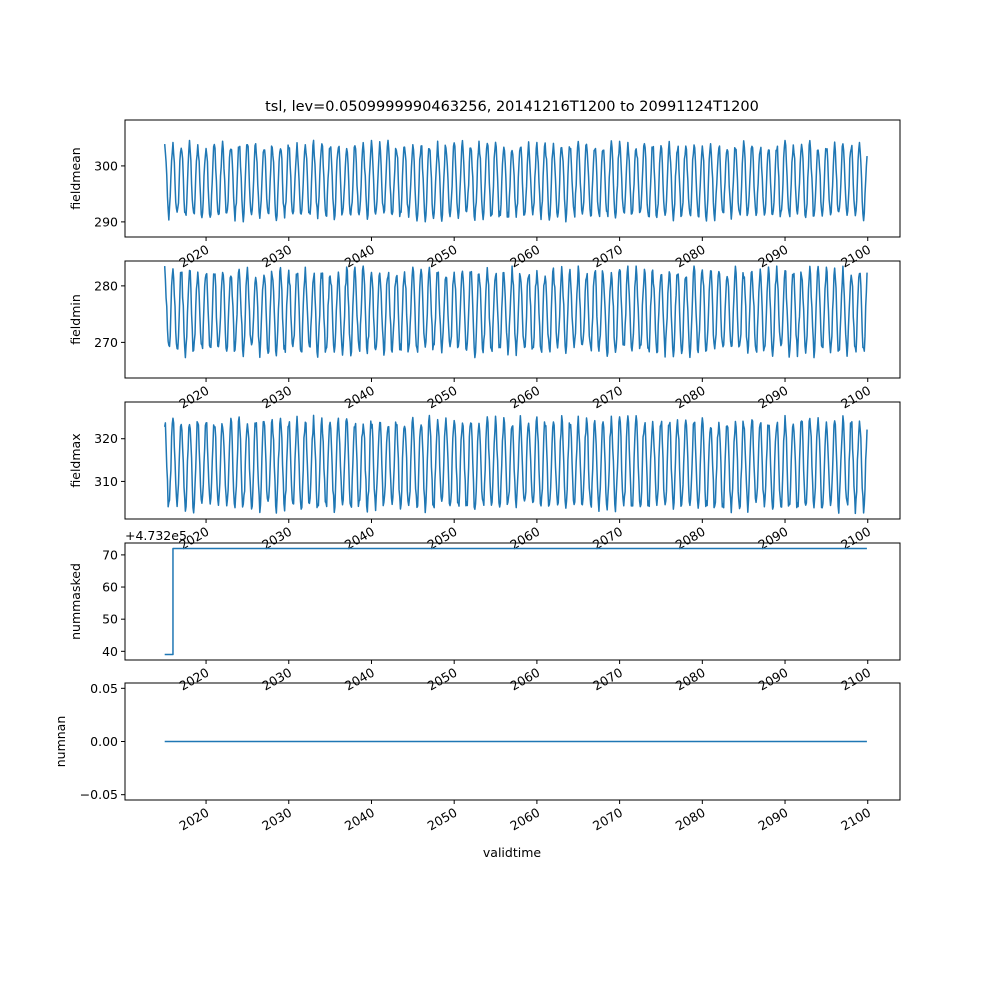 The height and width of the screenshot is (1000, 1000). What do you see at coordinates (75, 601) in the screenshot?
I see `y-axis-label: nummasked` at bounding box center [75, 601].